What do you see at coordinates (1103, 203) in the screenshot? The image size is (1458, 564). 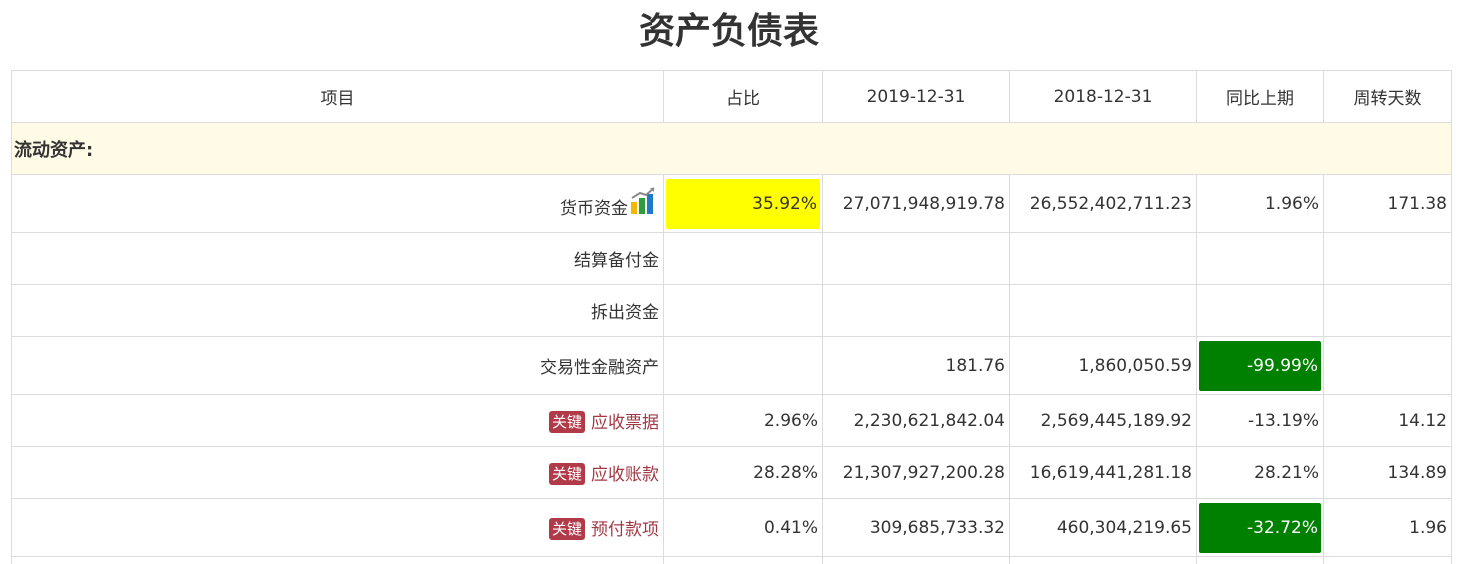 I see `value-2018-cell: 26,552,402,711.23` at bounding box center [1103, 203].